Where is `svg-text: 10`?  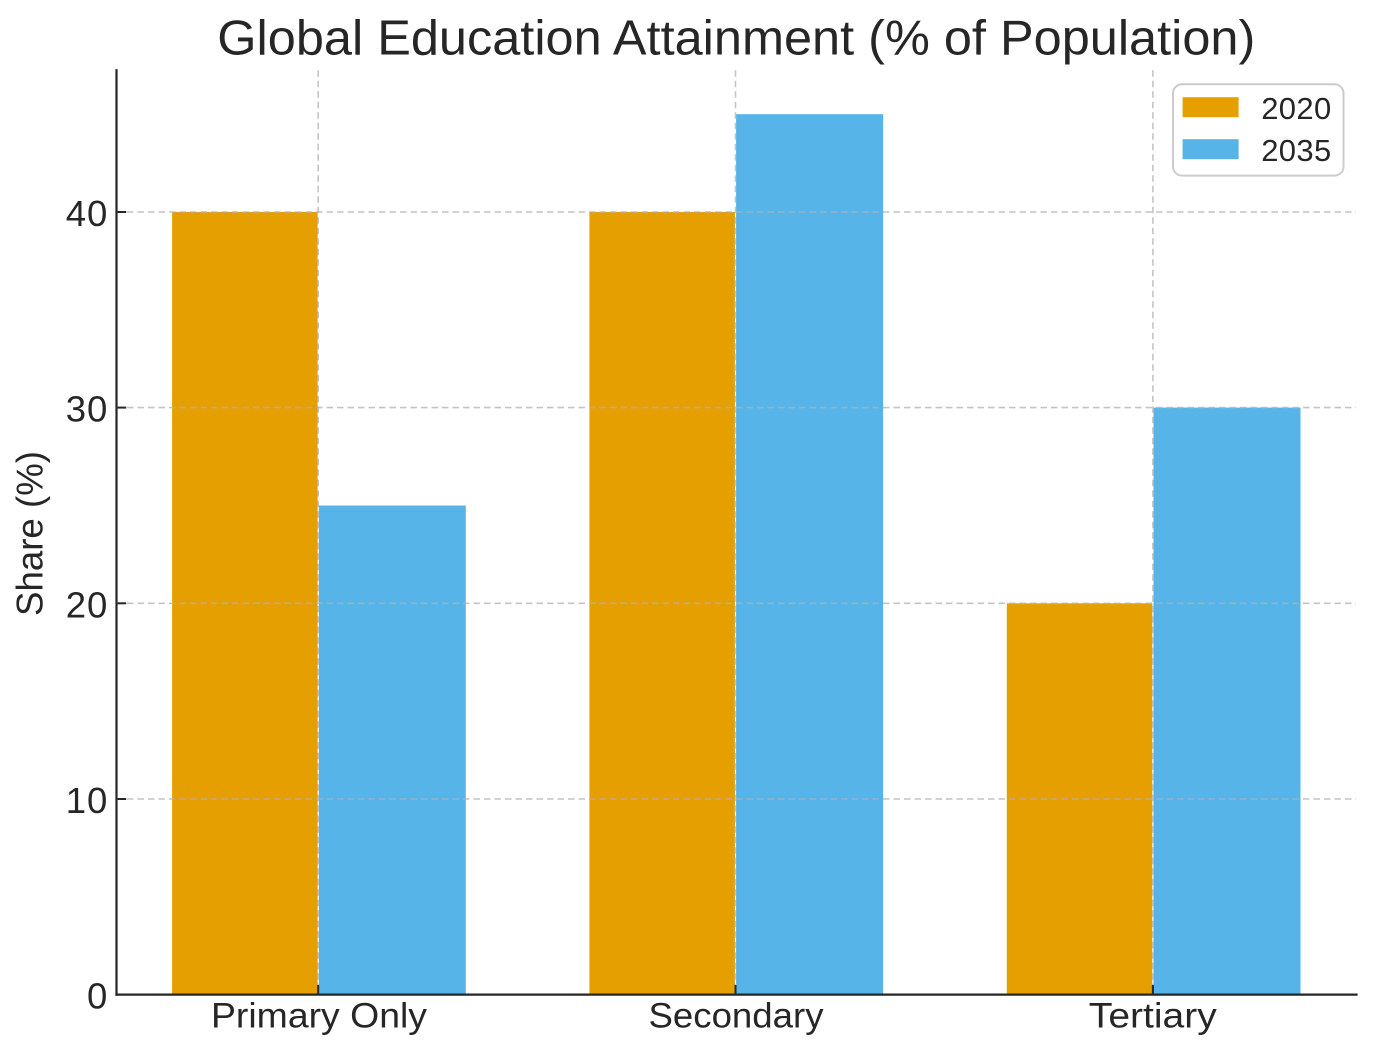
svg-text: 10 is located at coordinates (87, 800).